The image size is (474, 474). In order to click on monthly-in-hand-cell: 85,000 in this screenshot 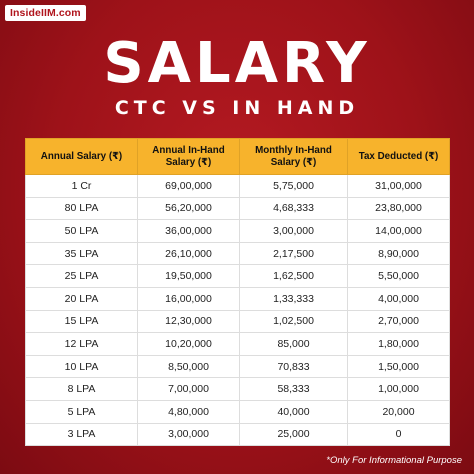, I will do `click(293, 344)`.